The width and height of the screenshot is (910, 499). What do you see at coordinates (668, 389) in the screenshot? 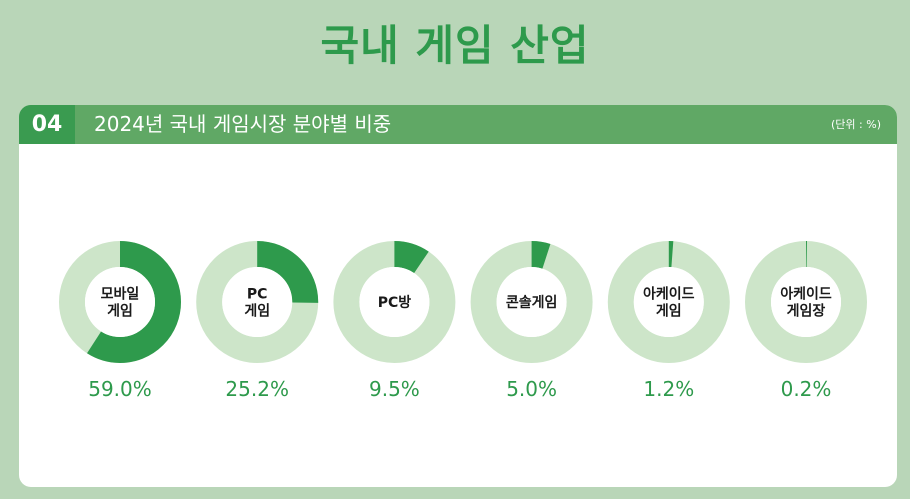
I see `value-label: 1.2%` at bounding box center [668, 389].